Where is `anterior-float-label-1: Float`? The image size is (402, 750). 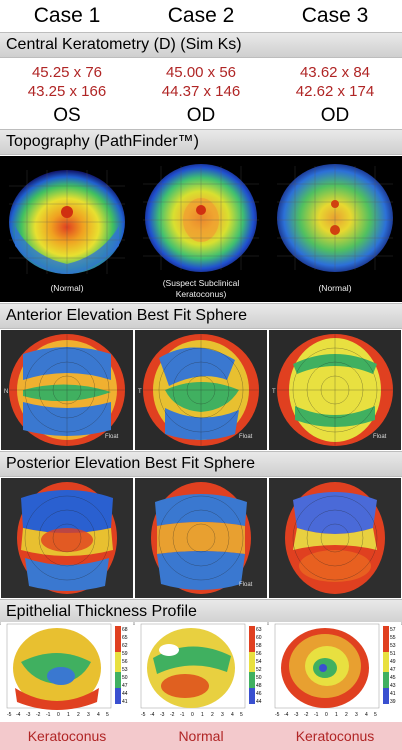 anterior-float-label-1: Float is located at coordinates (112, 437).